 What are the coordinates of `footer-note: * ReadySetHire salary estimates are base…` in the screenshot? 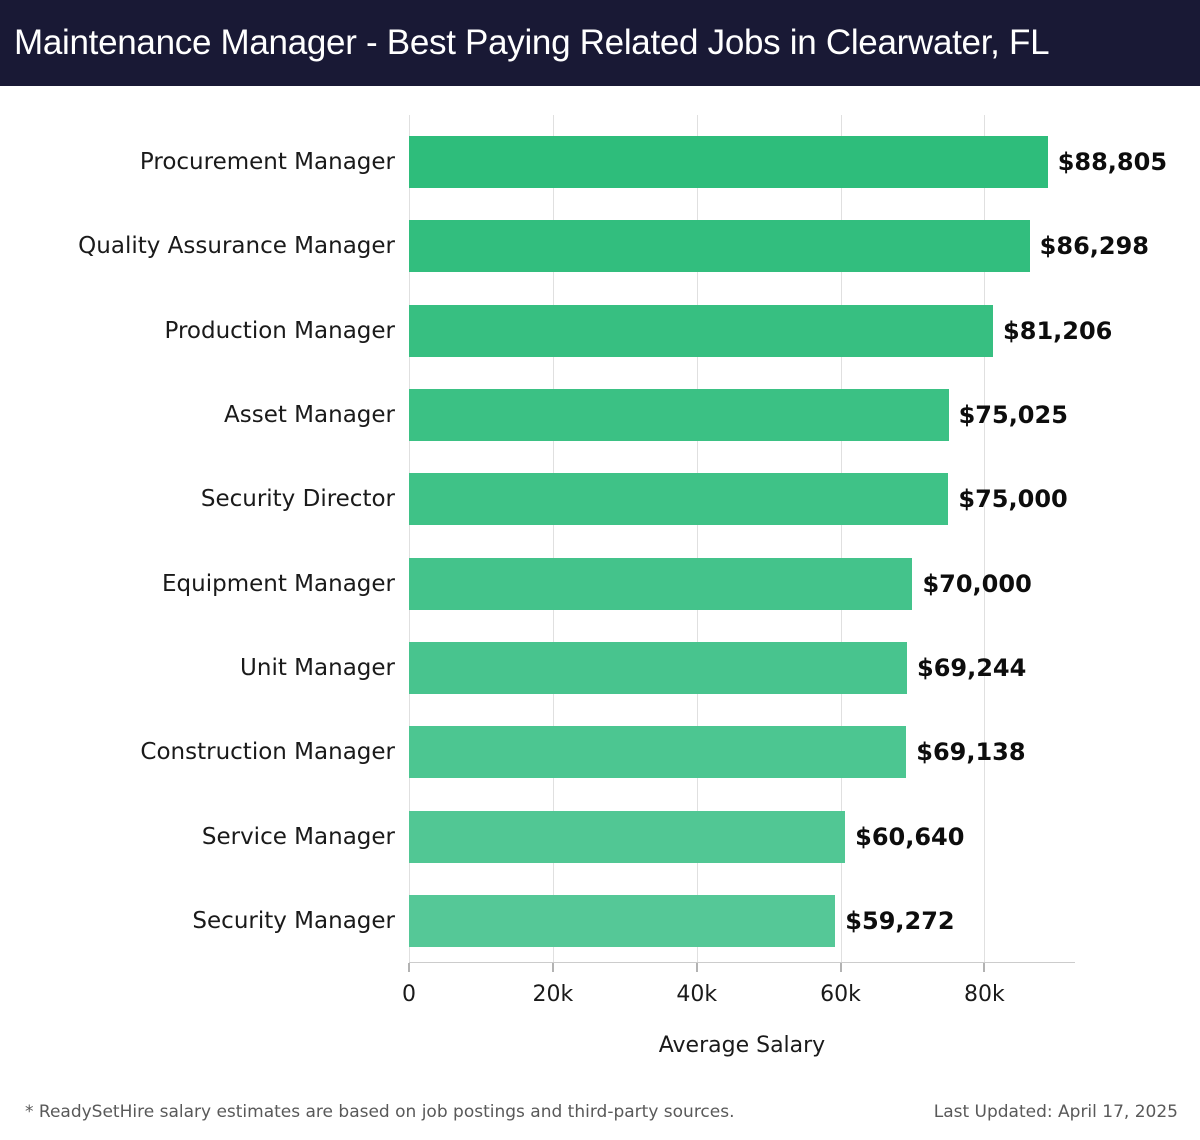 It's located at (380, 1112).